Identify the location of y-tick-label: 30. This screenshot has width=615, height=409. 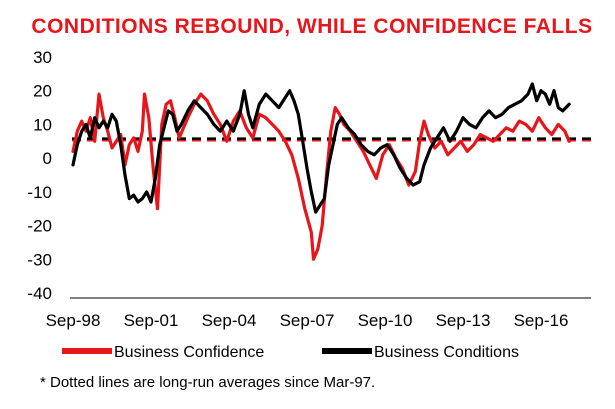
(42, 57).